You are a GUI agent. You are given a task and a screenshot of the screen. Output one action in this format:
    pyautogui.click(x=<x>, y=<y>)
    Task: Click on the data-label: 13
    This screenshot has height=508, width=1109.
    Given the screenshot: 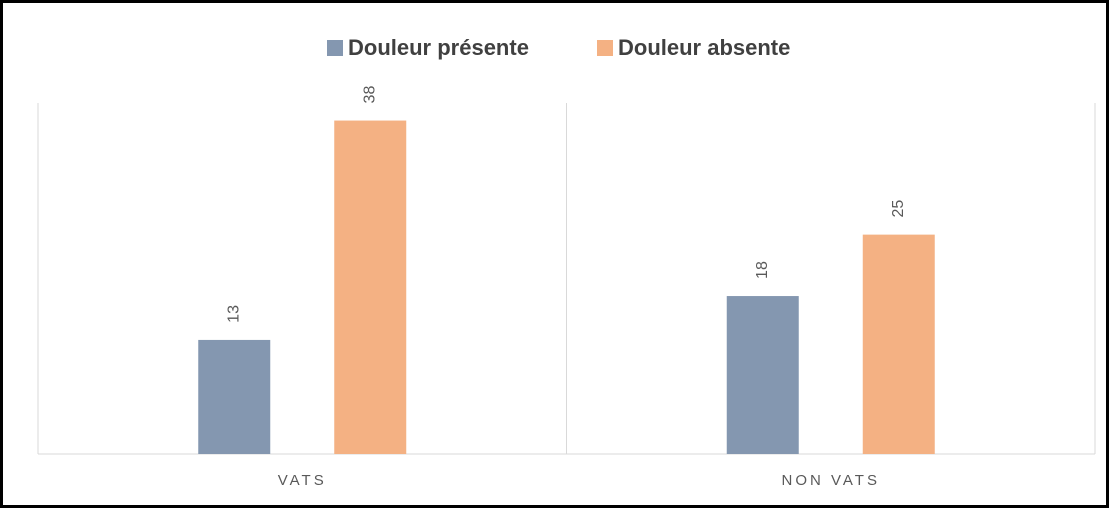 What is the action you would take?
    pyautogui.click(x=233, y=314)
    